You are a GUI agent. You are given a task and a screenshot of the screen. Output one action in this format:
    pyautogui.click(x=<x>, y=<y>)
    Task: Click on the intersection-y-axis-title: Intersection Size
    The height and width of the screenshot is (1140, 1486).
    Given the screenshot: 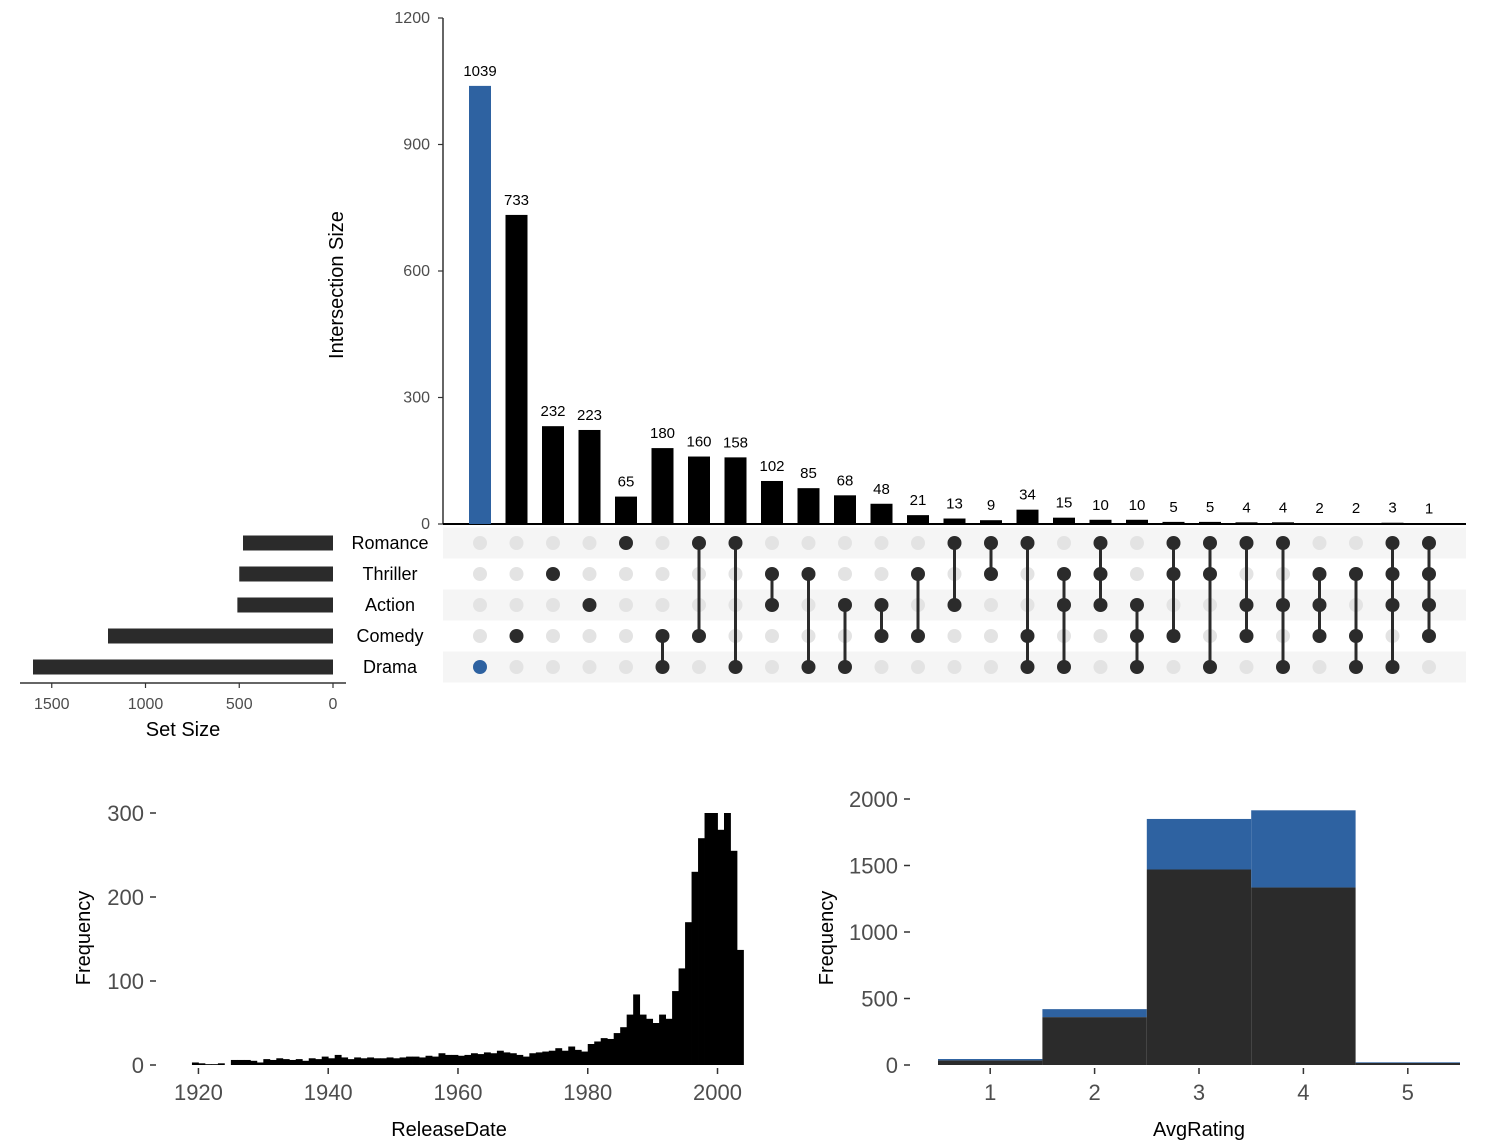 What is the action you would take?
    pyautogui.click(x=337, y=285)
    